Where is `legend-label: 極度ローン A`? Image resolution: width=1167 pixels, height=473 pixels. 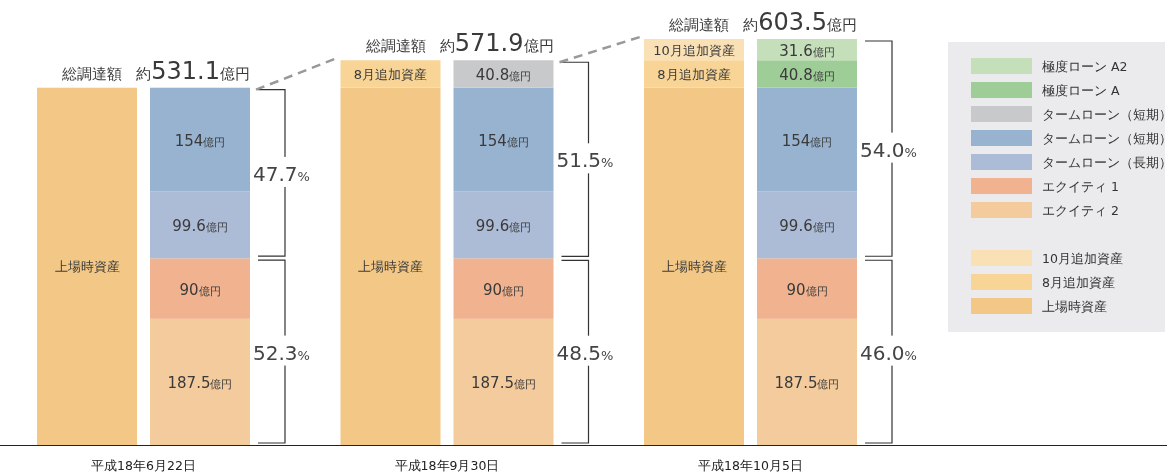
legend-label: 極度ローン A is located at coordinates (1081, 90).